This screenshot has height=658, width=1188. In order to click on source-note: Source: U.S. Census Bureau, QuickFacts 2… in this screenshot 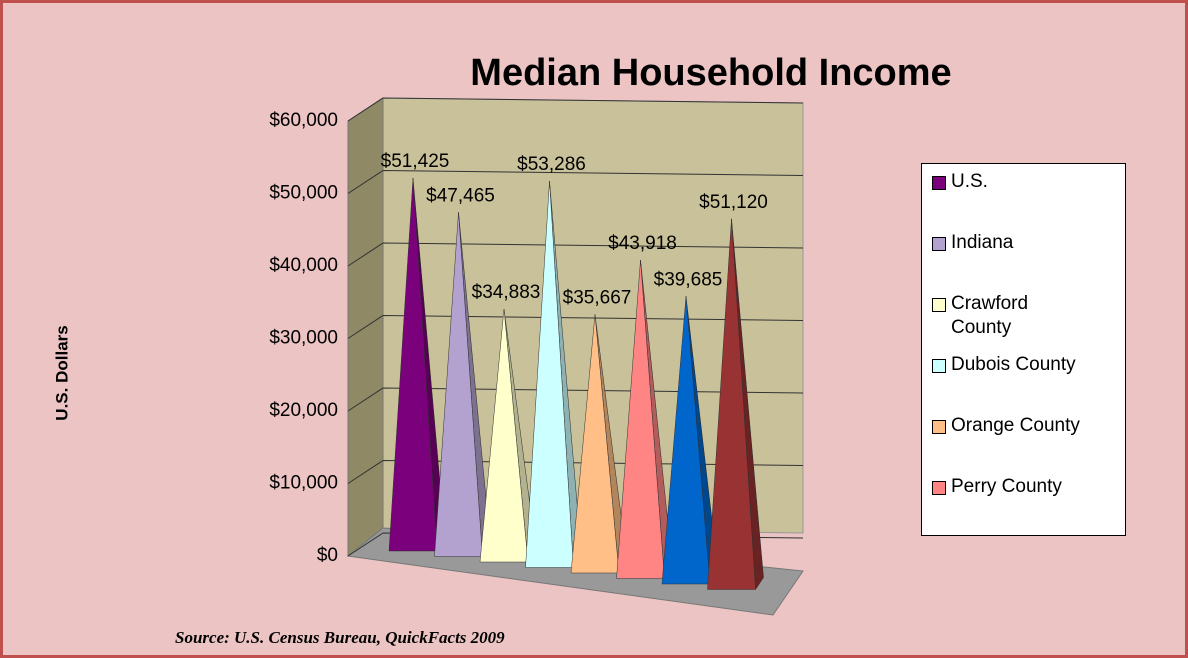, I will do `click(340, 637)`.